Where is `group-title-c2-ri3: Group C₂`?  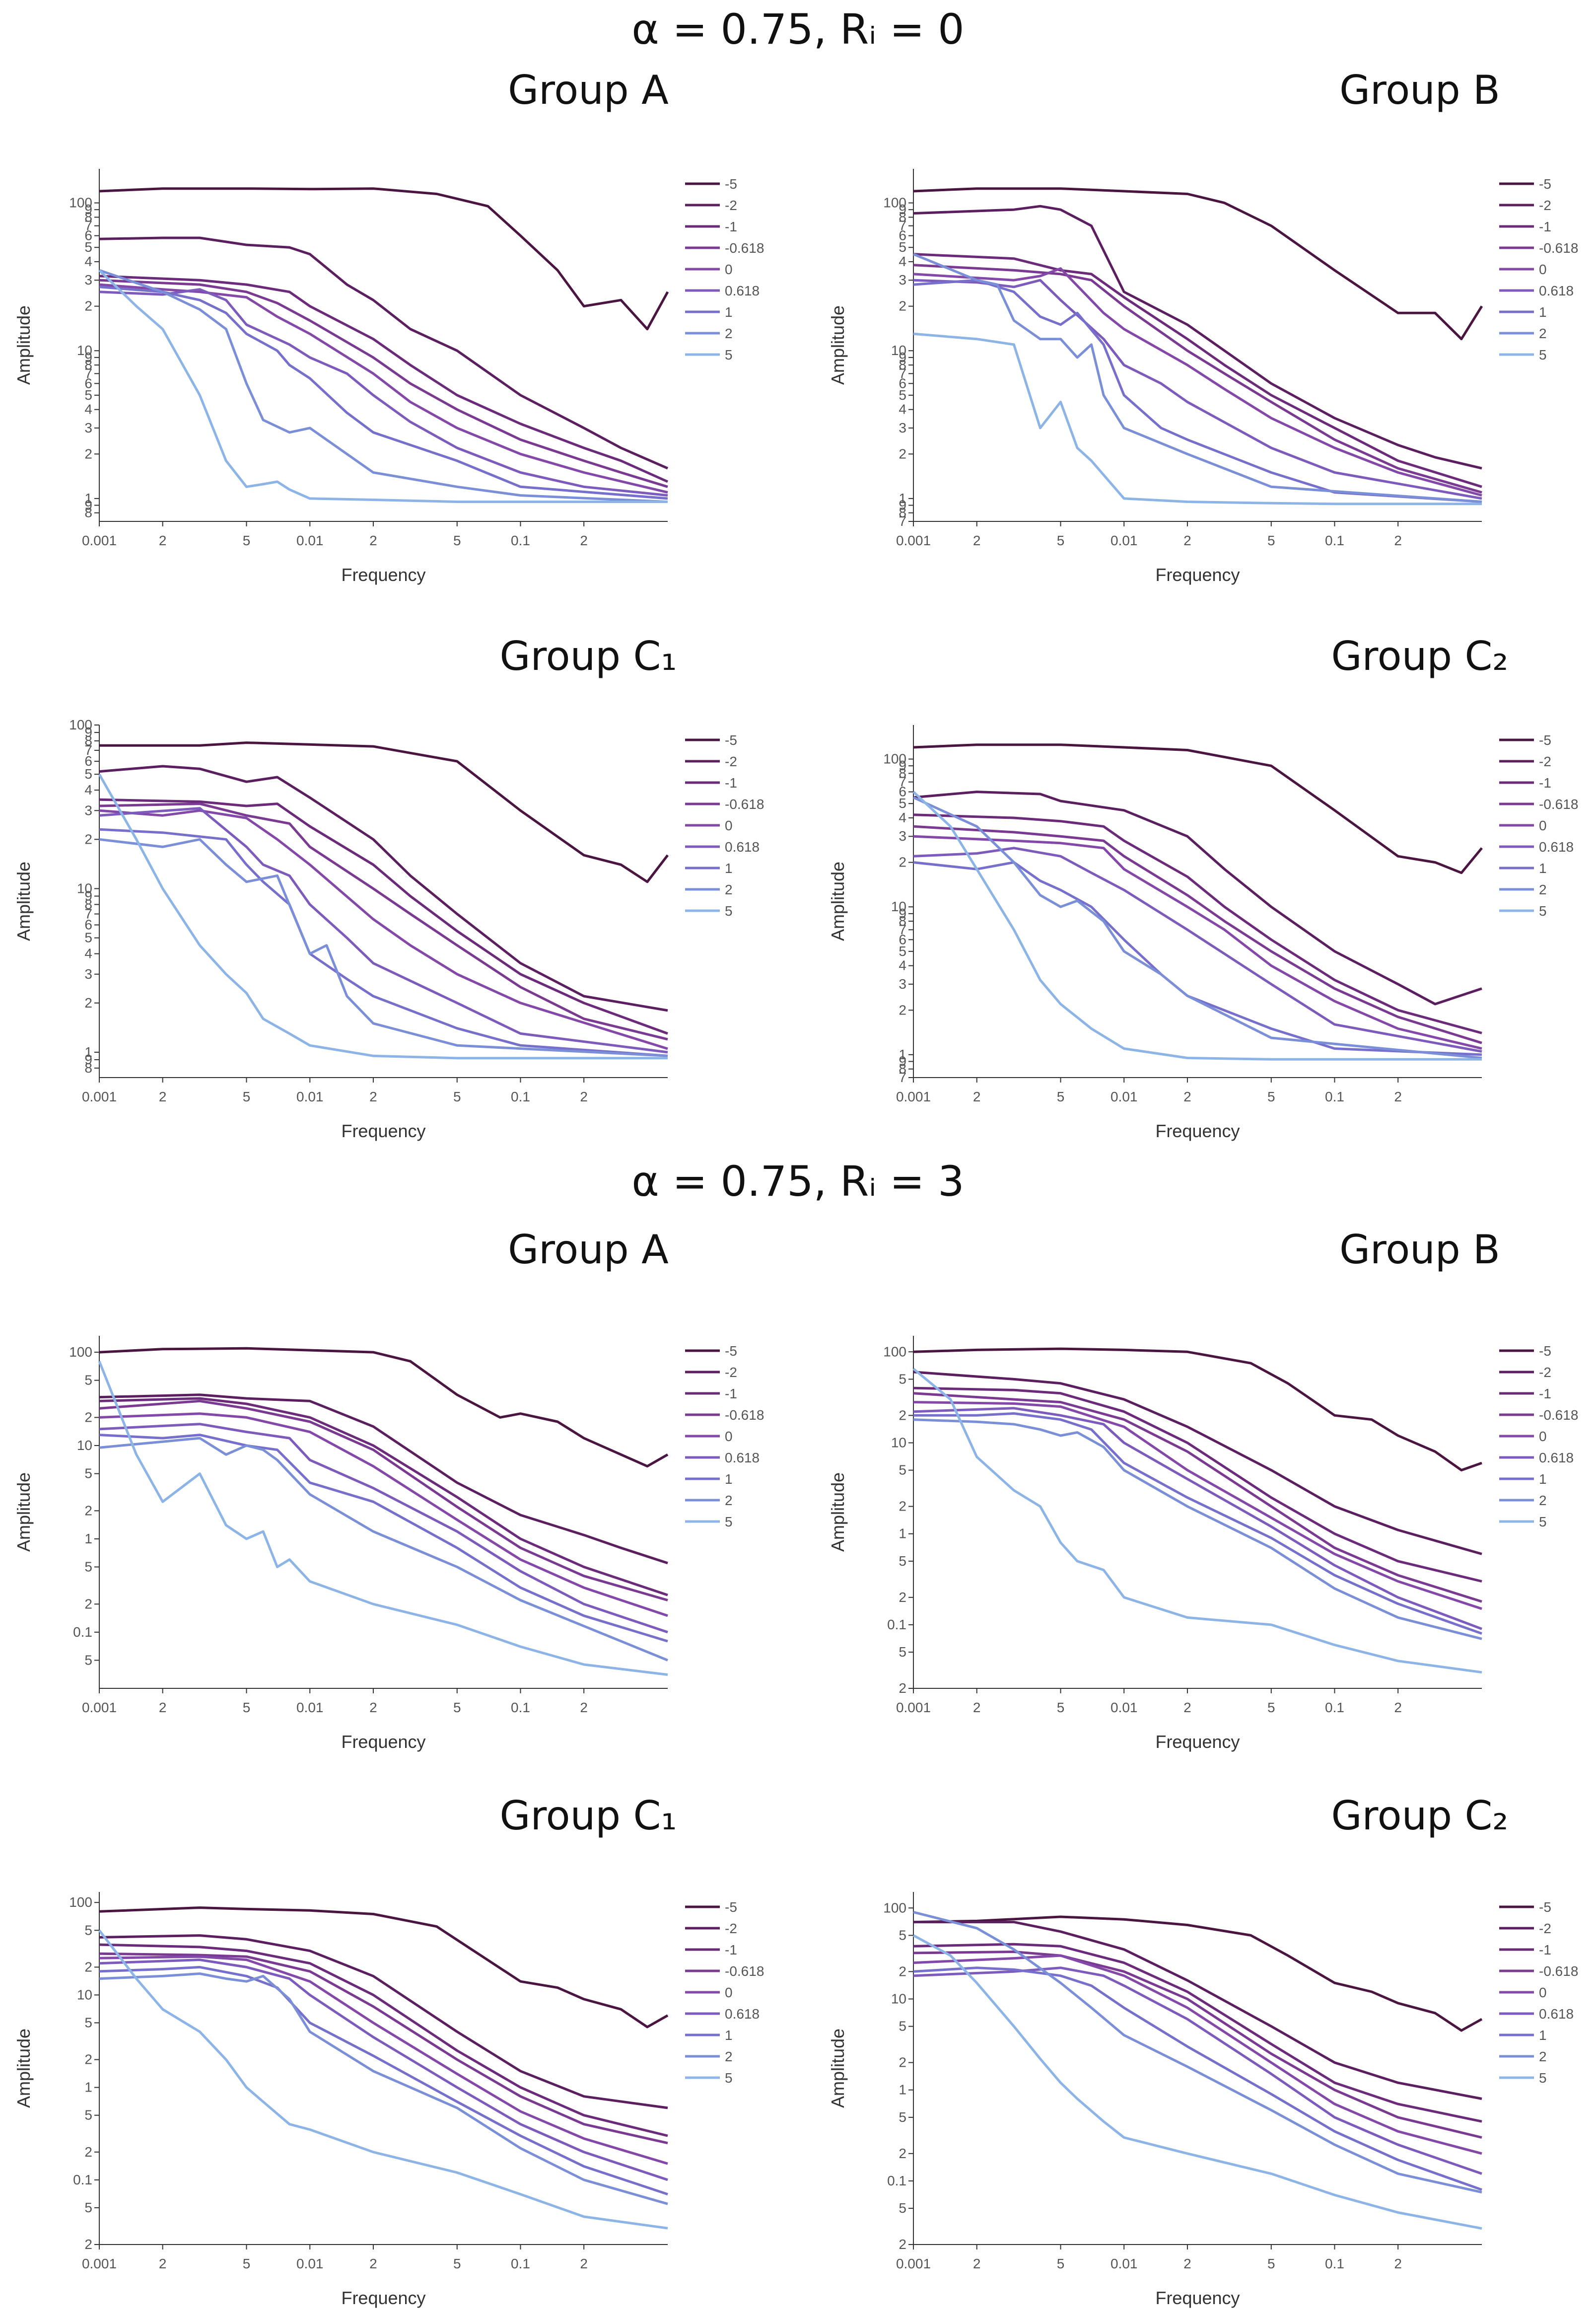
group-title-c2-ri3: Group C₂ is located at coordinates (1420, 1816).